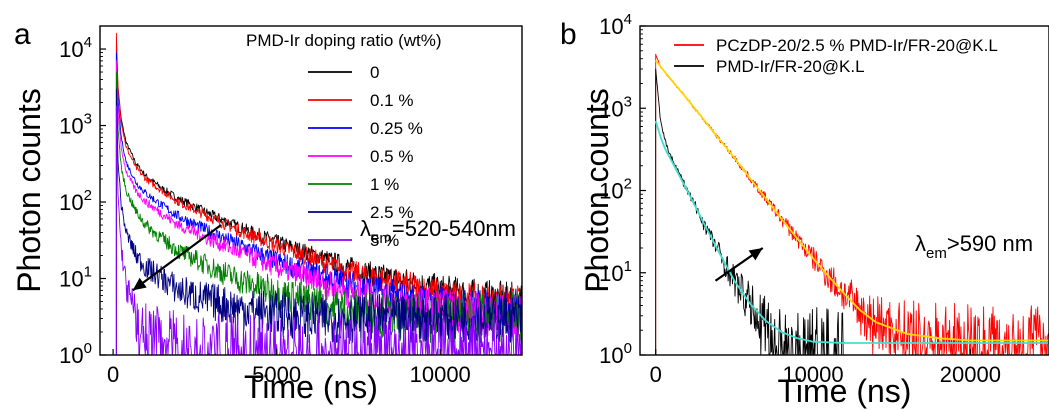  Describe the element at coordinates (384, 184) in the screenshot. I see `legend-label: 1 %` at that location.